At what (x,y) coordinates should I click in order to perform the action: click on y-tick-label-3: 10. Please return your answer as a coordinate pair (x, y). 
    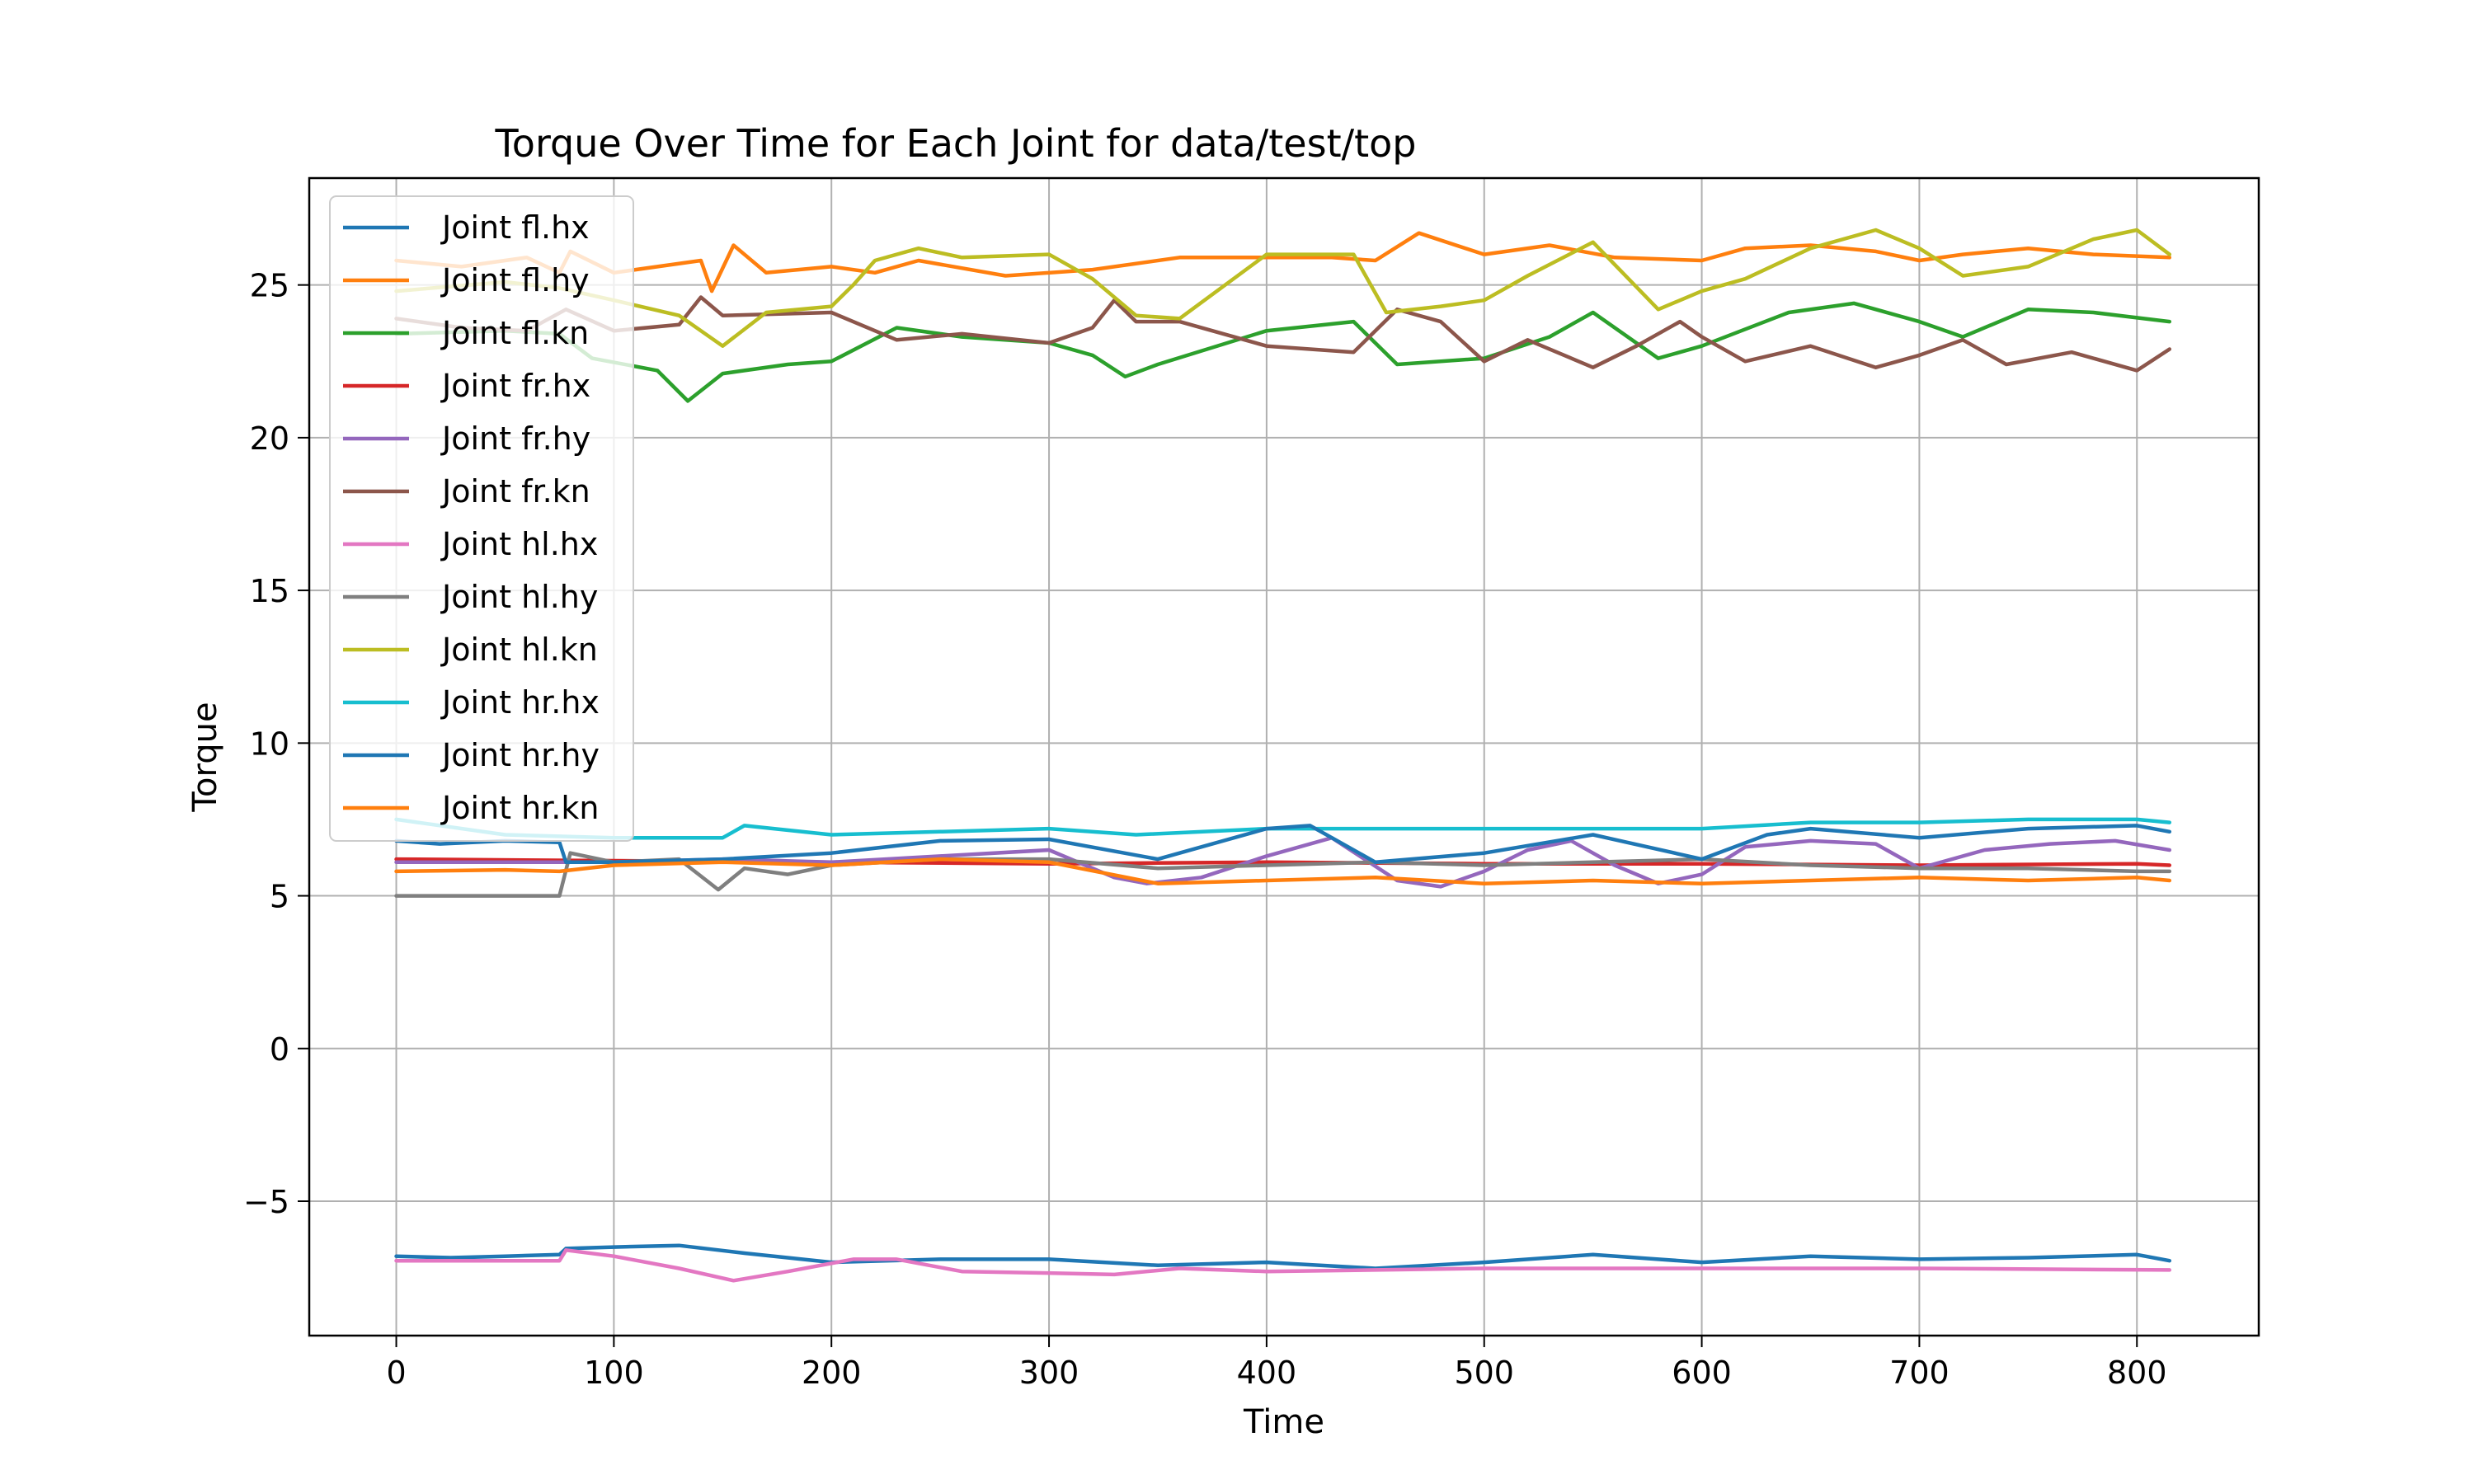
    Looking at the image, I should click on (269, 744).